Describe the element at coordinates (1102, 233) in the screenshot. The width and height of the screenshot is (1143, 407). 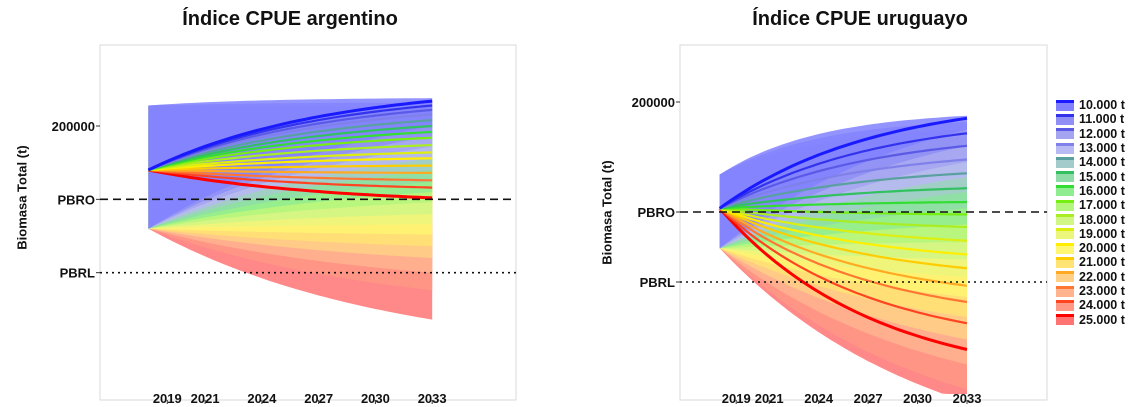
I see `legend-label: 19.000 t` at that location.